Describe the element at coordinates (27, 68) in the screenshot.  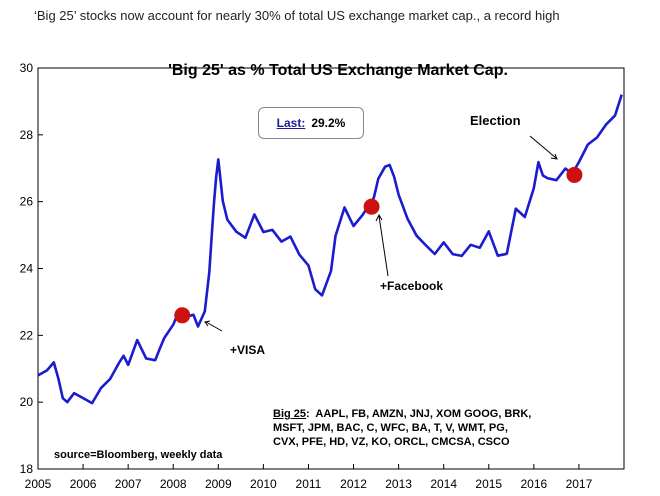
I see `y-tick-label: 30` at that location.